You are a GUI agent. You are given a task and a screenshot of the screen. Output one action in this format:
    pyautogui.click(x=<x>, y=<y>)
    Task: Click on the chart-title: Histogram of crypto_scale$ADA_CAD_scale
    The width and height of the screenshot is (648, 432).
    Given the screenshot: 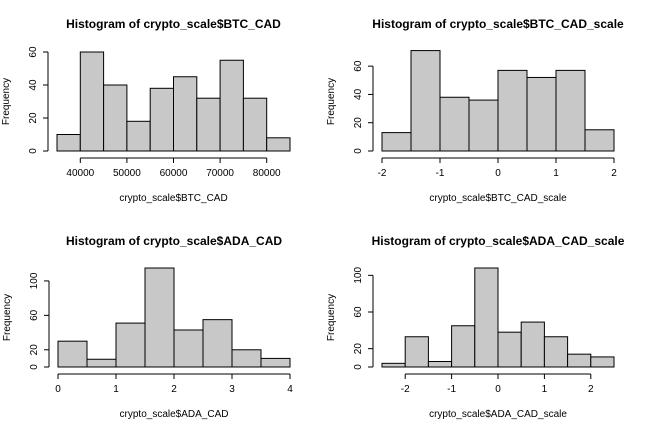 What is the action you would take?
    pyautogui.click(x=498, y=241)
    